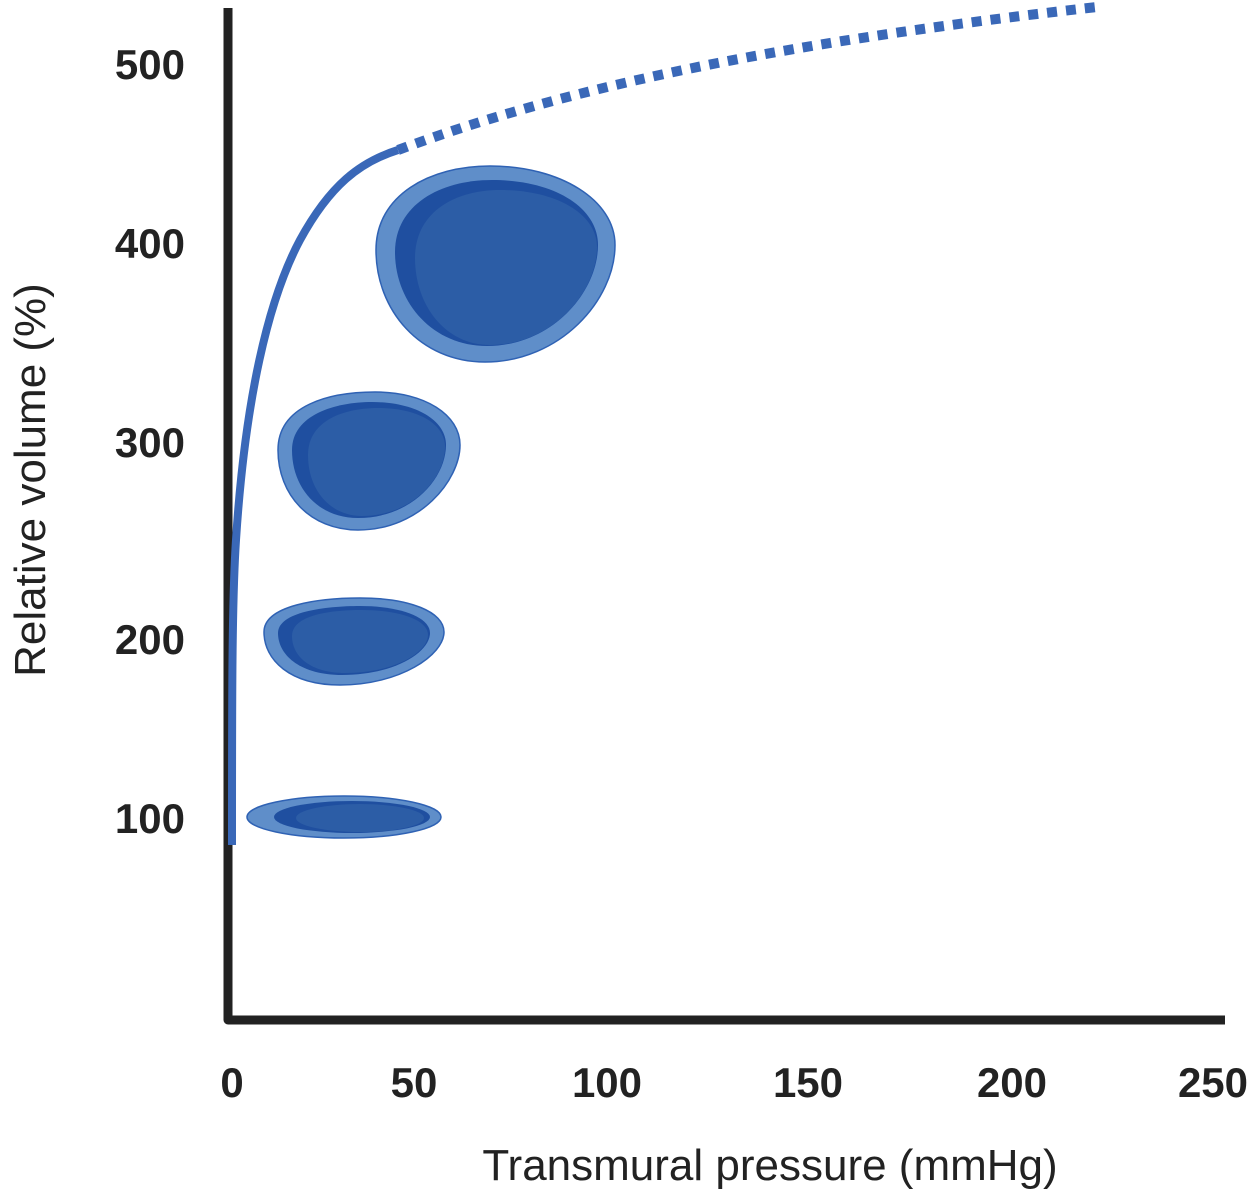  What do you see at coordinates (231, 1082) in the screenshot?
I see `x-tick-label: 0` at bounding box center [231, 1082].